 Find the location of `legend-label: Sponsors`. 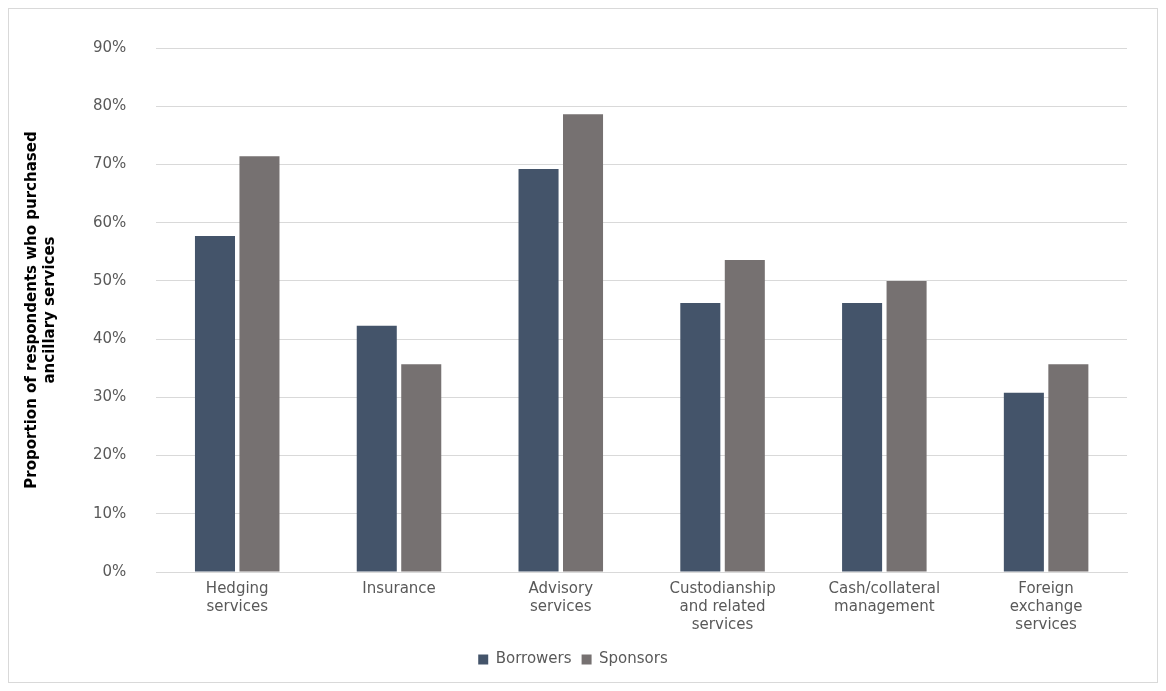

legend-label: Sponsors is located at coordinates (633, 658).